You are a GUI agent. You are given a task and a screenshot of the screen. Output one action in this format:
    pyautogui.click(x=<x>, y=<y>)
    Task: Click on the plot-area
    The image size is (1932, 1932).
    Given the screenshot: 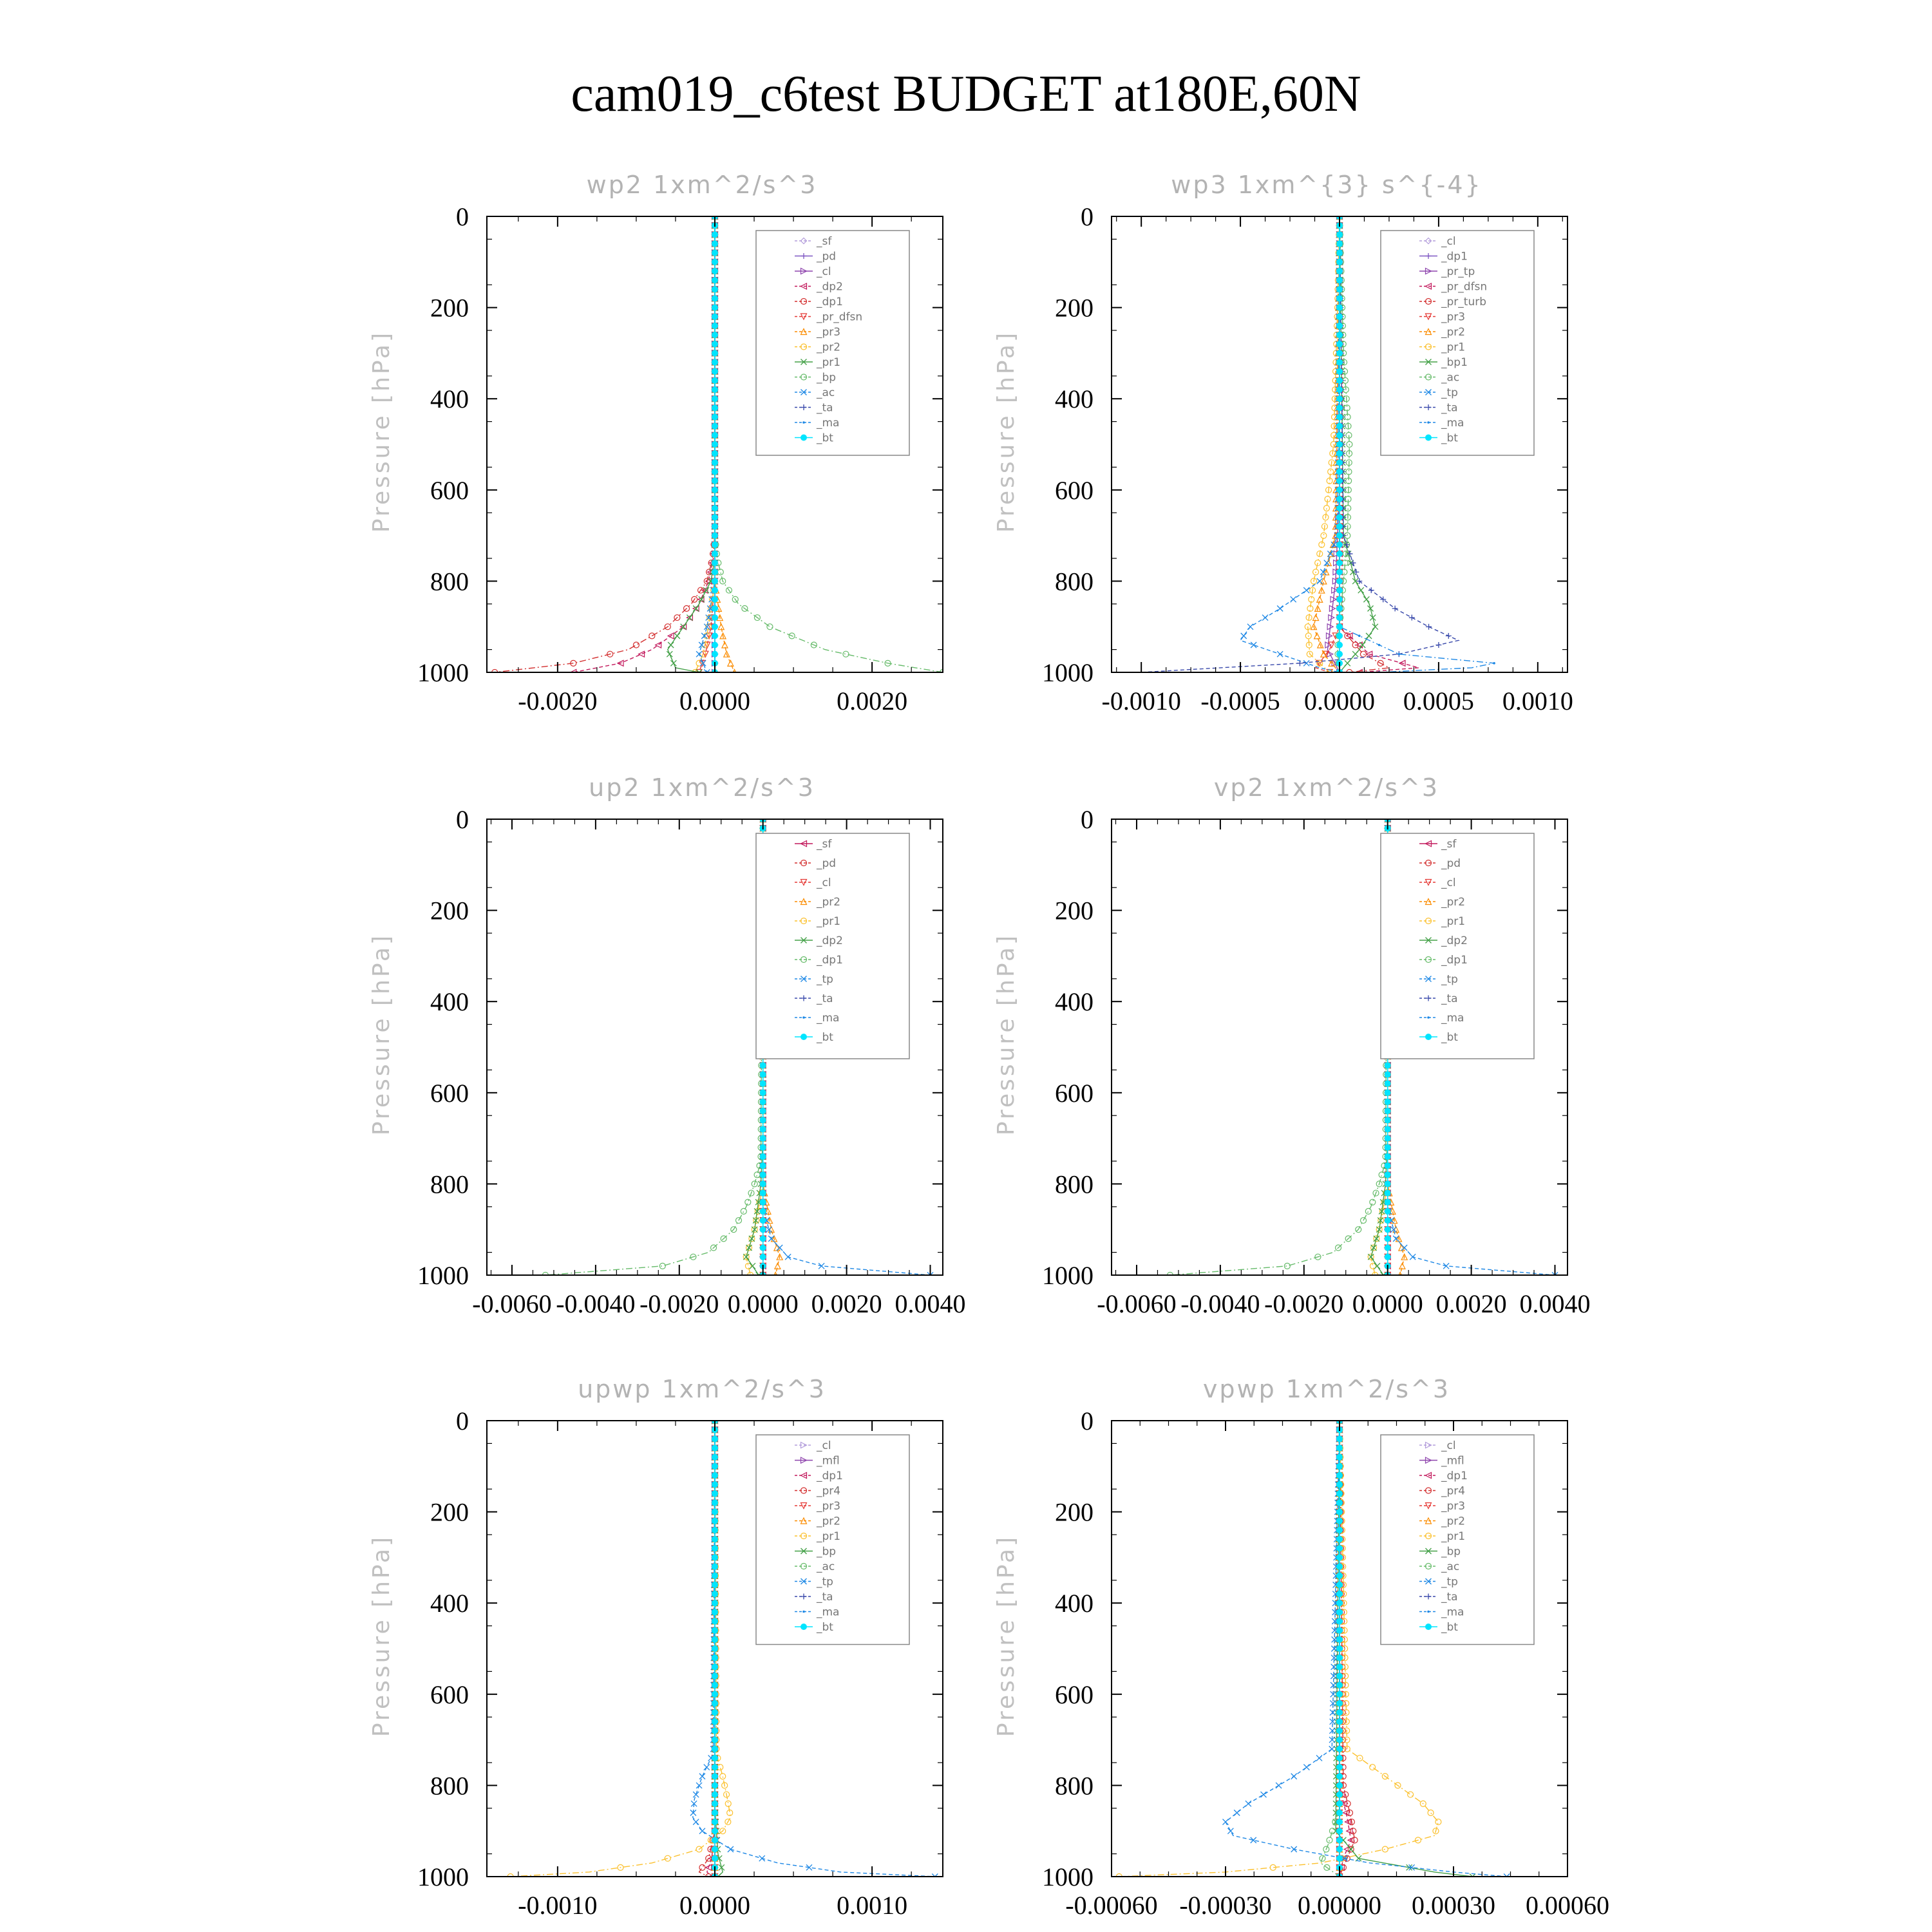 What is the action you would take?
    pyautogui.click(x=717, y=444)
    